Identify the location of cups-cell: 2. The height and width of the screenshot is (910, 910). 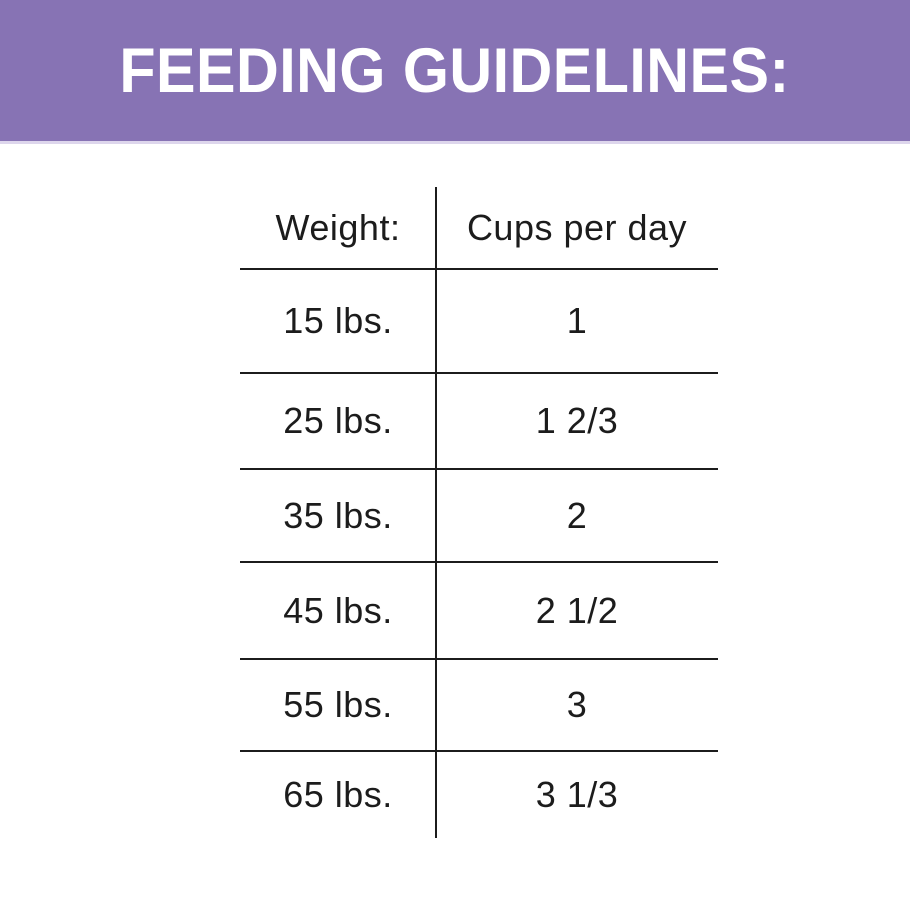
(577, 515).